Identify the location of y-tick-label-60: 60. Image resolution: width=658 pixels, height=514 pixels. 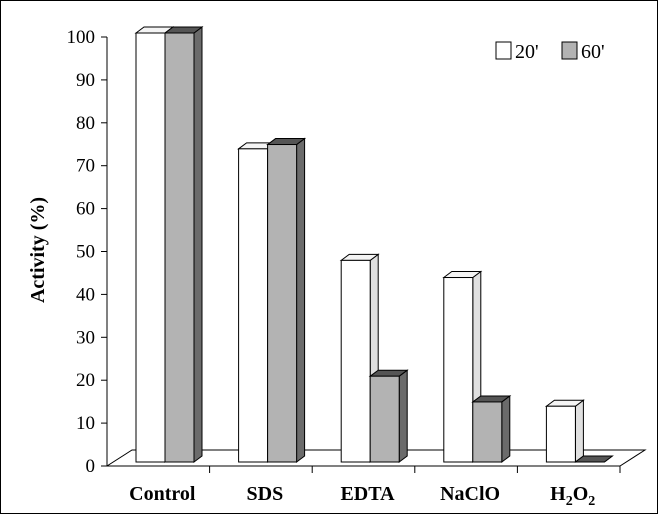
(85, 209).